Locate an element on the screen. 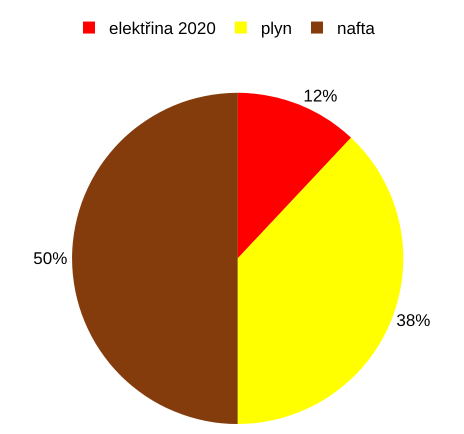 This screenshot has height=434, width=464. legend-label: plyn is located at coordinates (276, 28).